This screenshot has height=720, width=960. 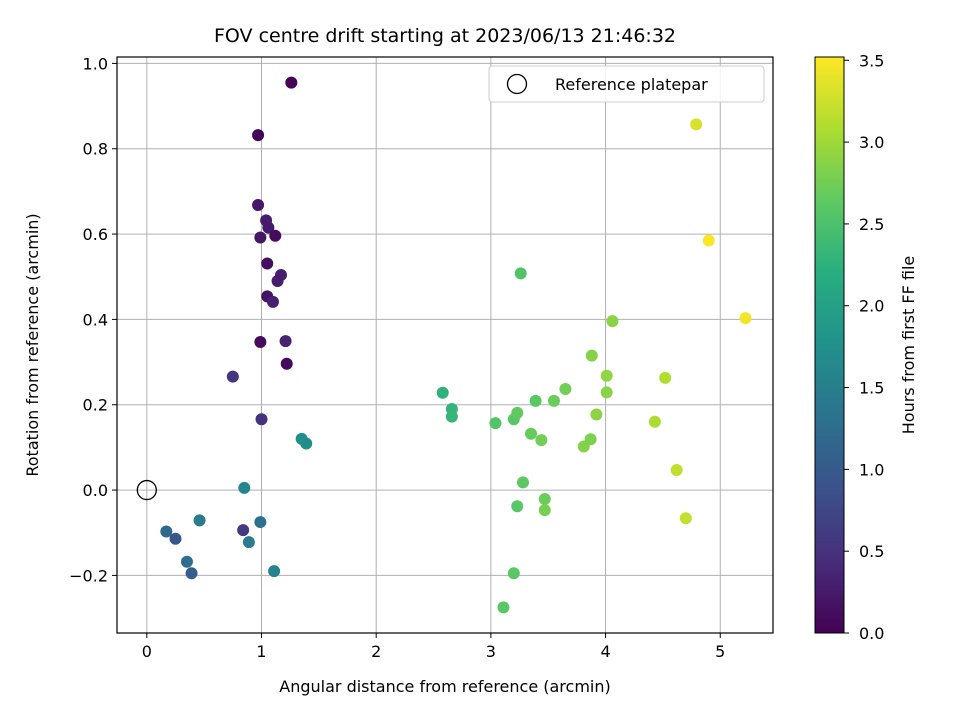 I want to click on x-tick-label: 0, so click(x=147, y=651).